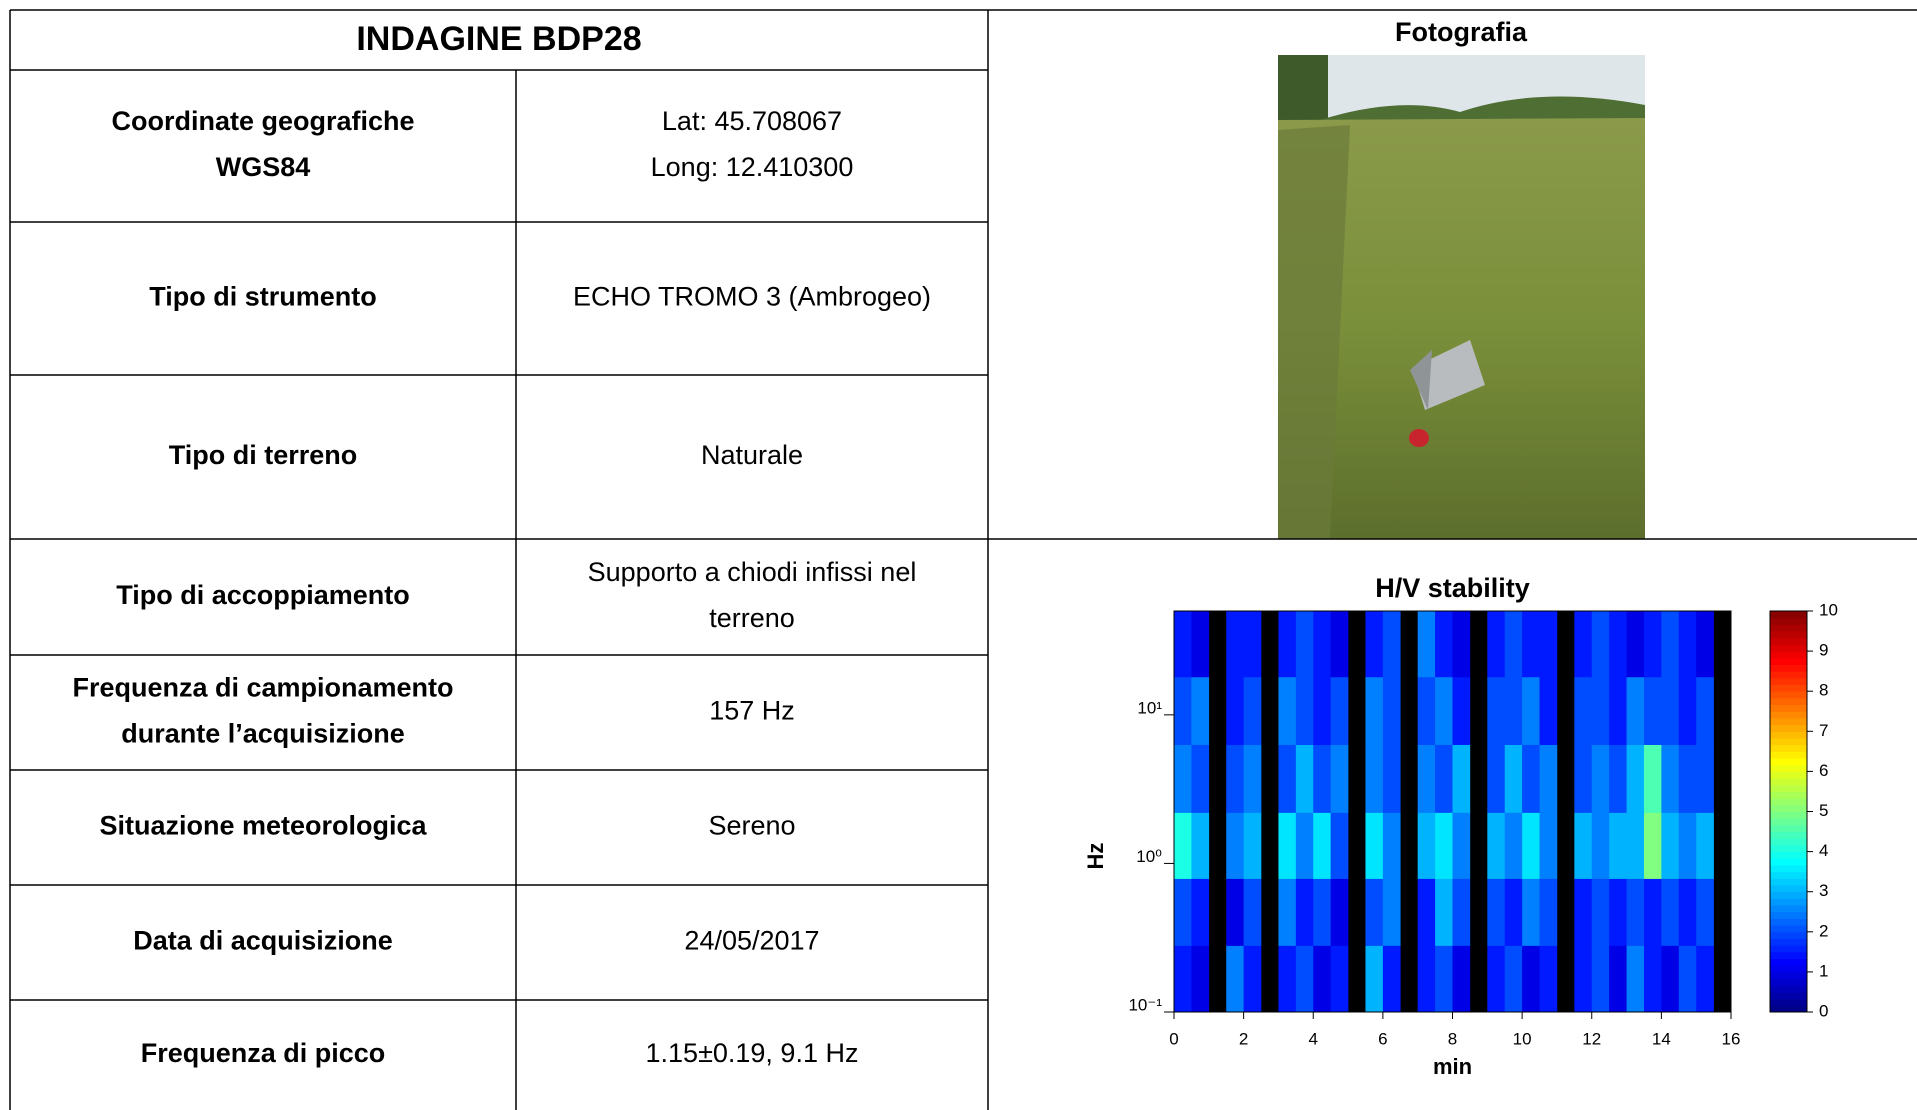 The image size is (1917, 1110). I want to click on row-value: Naturale, so click(752, 455).